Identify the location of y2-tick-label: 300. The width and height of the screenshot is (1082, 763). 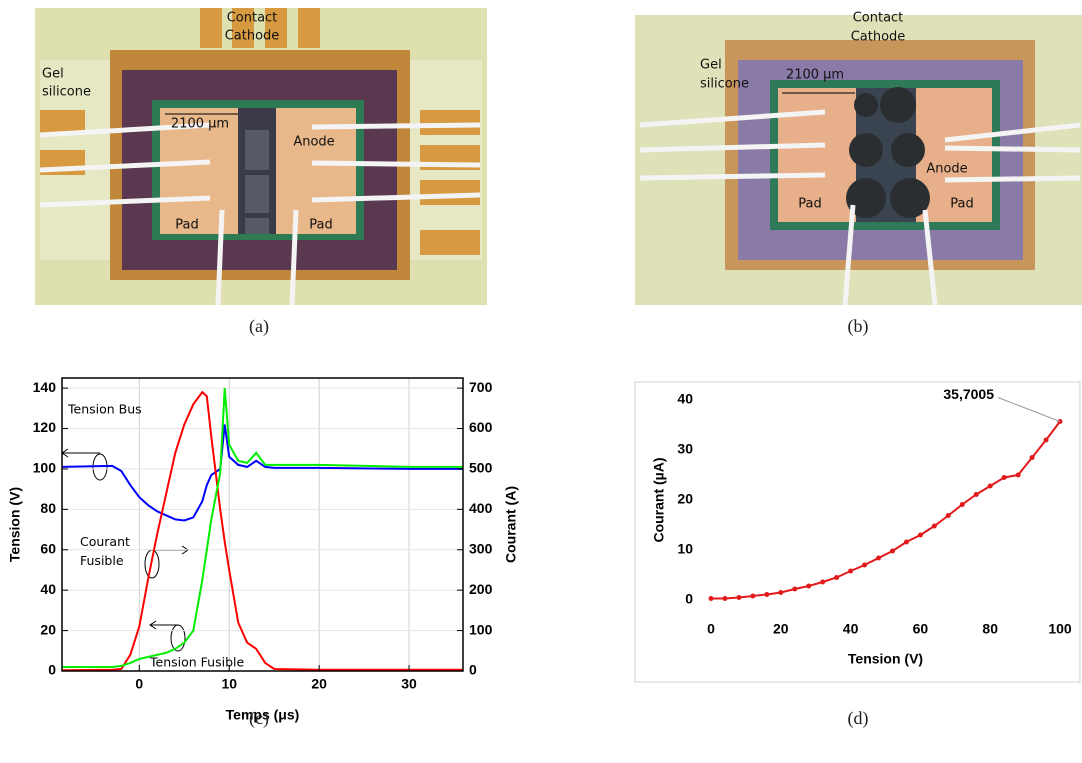
(481, 548).